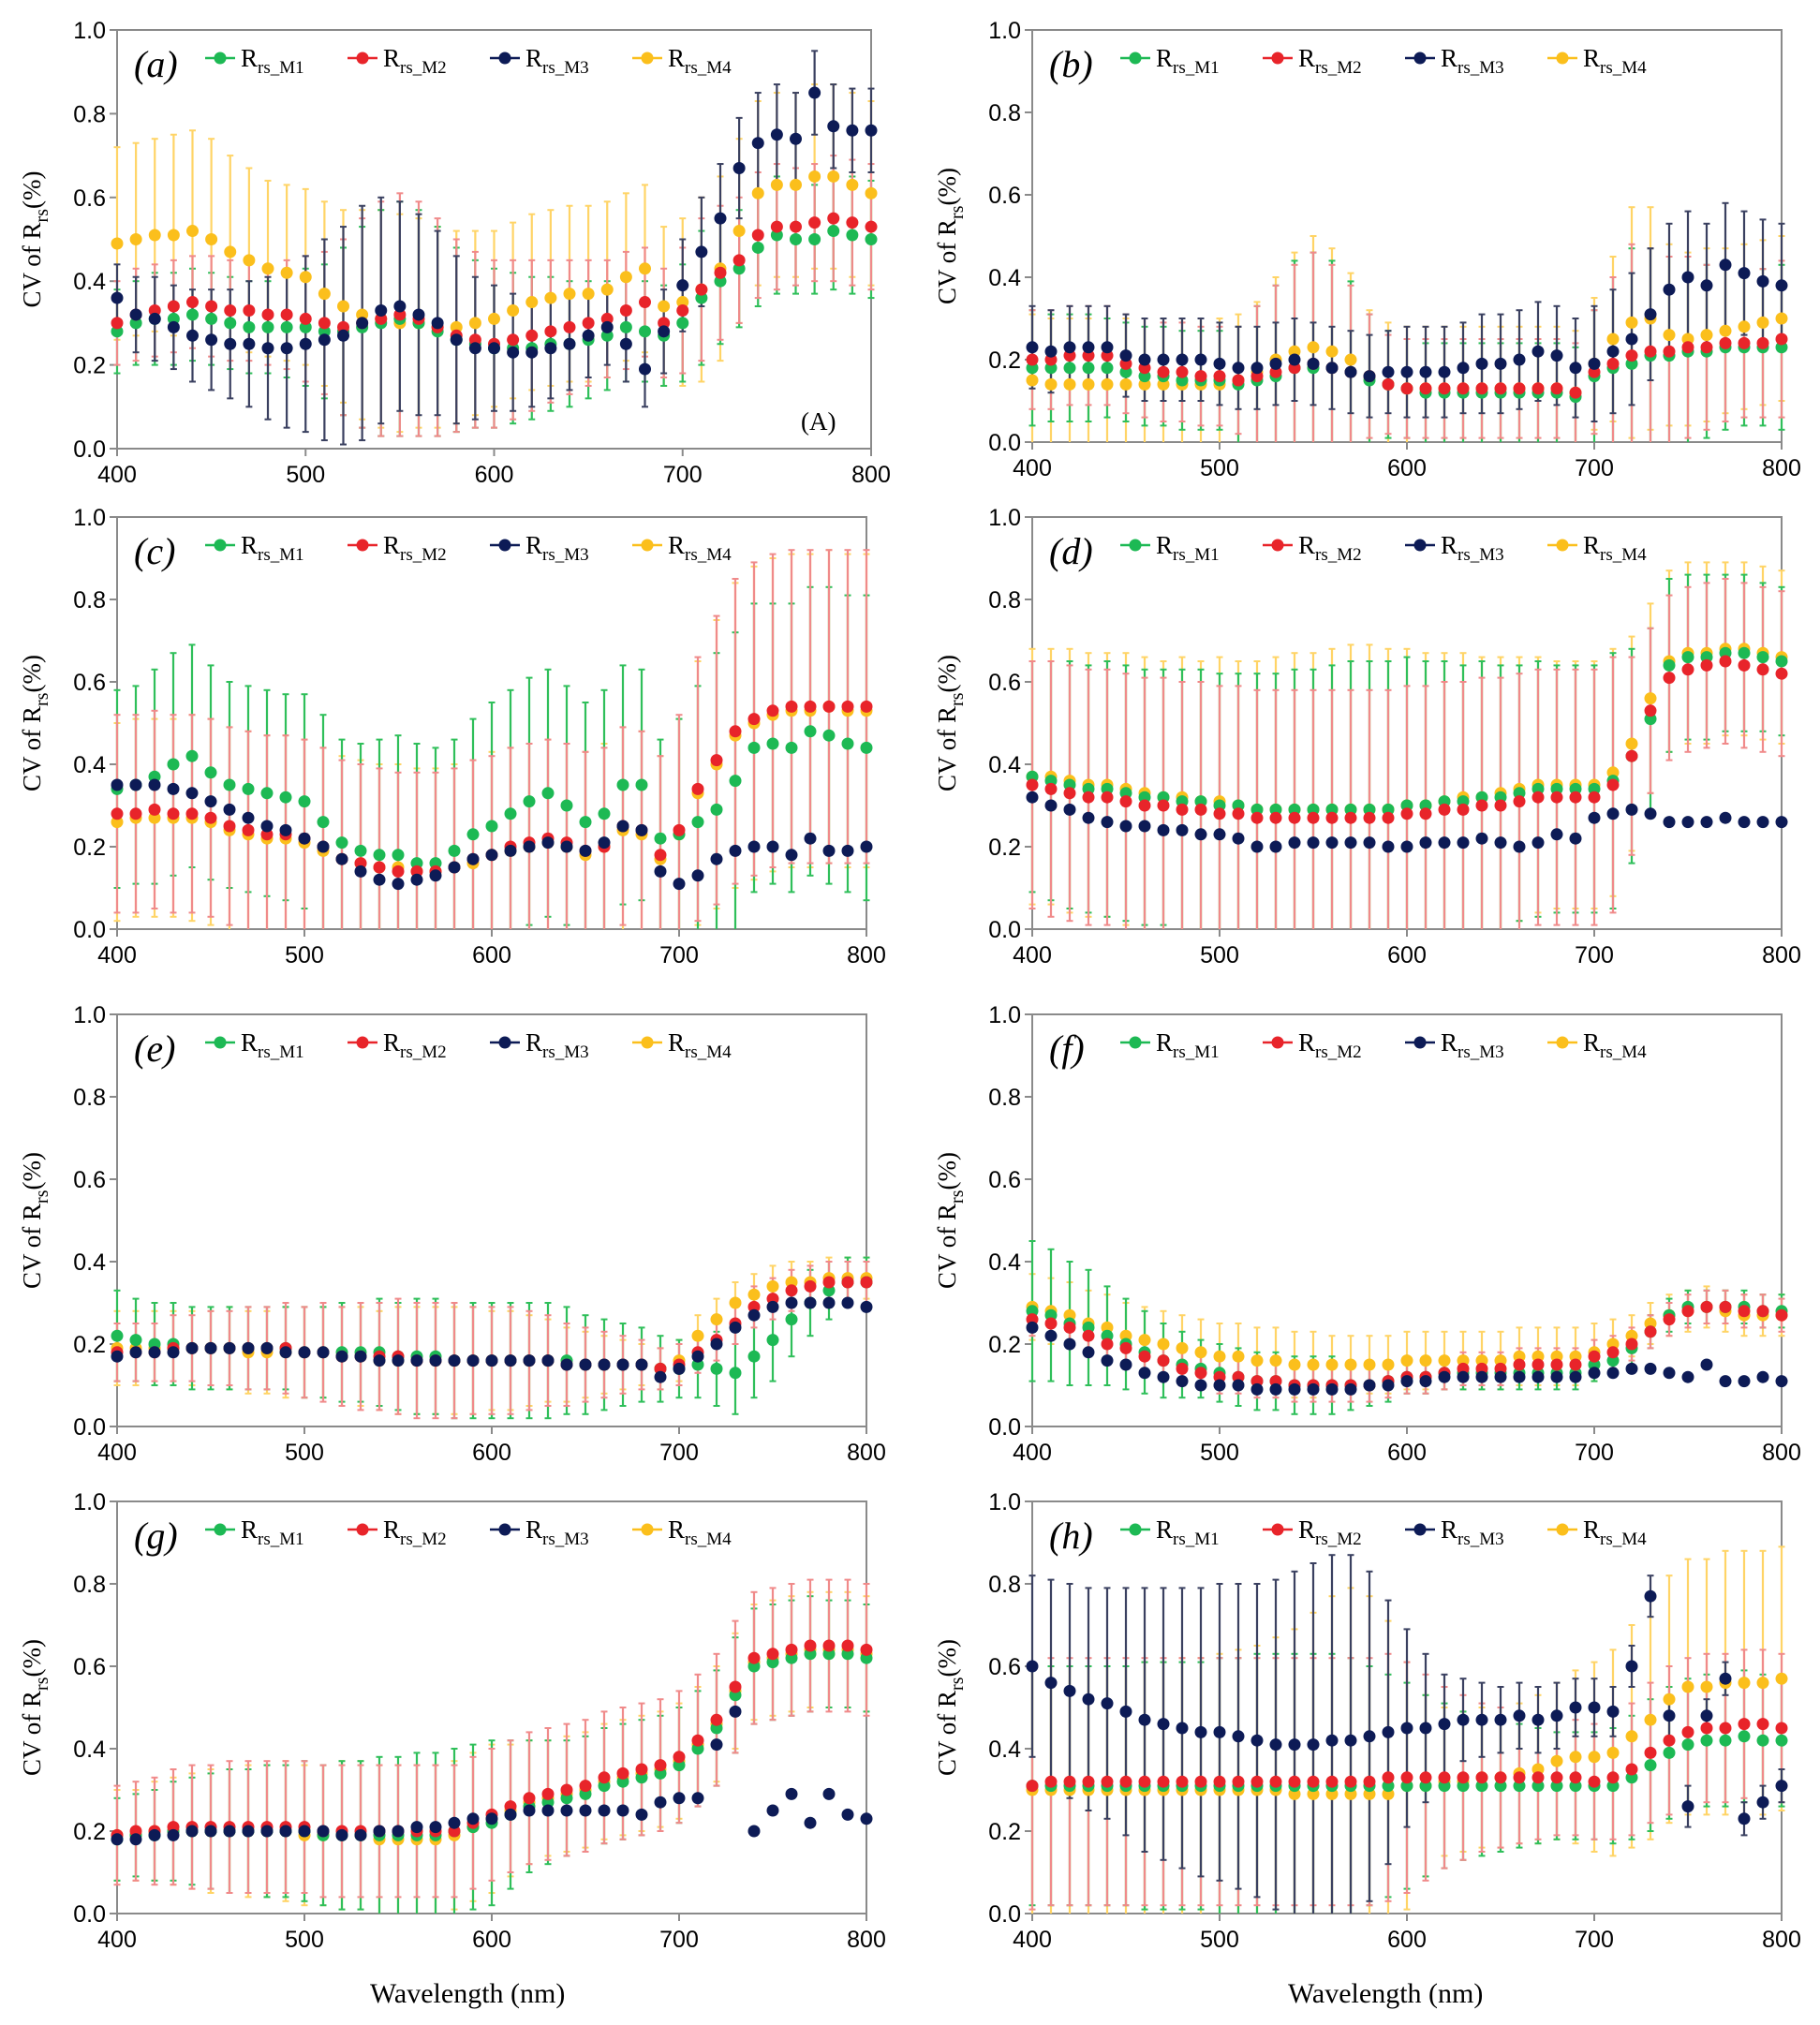 This screenshot has width=1820, height=2025. What do you see at coordinates (468, 1045) in the screenshot?
I see `legend: Rrs_M1 Rrs_M2 Rrs_M3 Rrs_M4` at bounding box center [468, 1045].